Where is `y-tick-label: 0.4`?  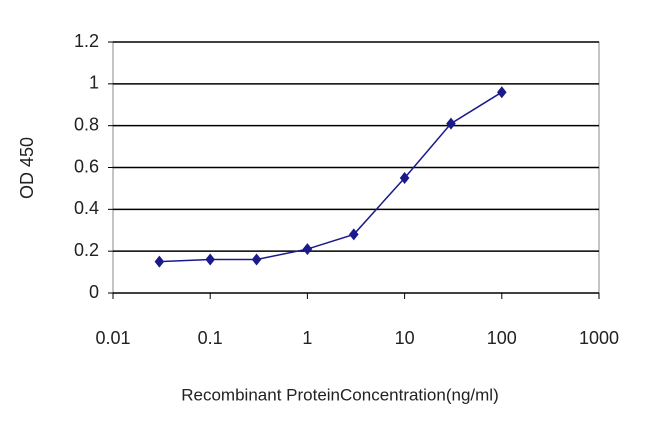 y-tick-label: 0.4 is located at coordinates (86, 208).